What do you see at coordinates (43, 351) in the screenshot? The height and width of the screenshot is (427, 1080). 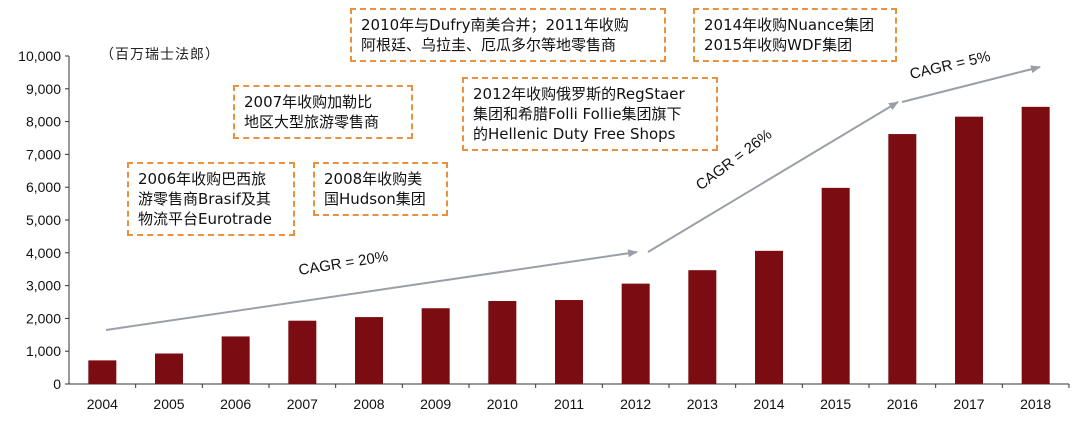 I see `y-tick-label: 1,000` at bounding box center [43, 351].